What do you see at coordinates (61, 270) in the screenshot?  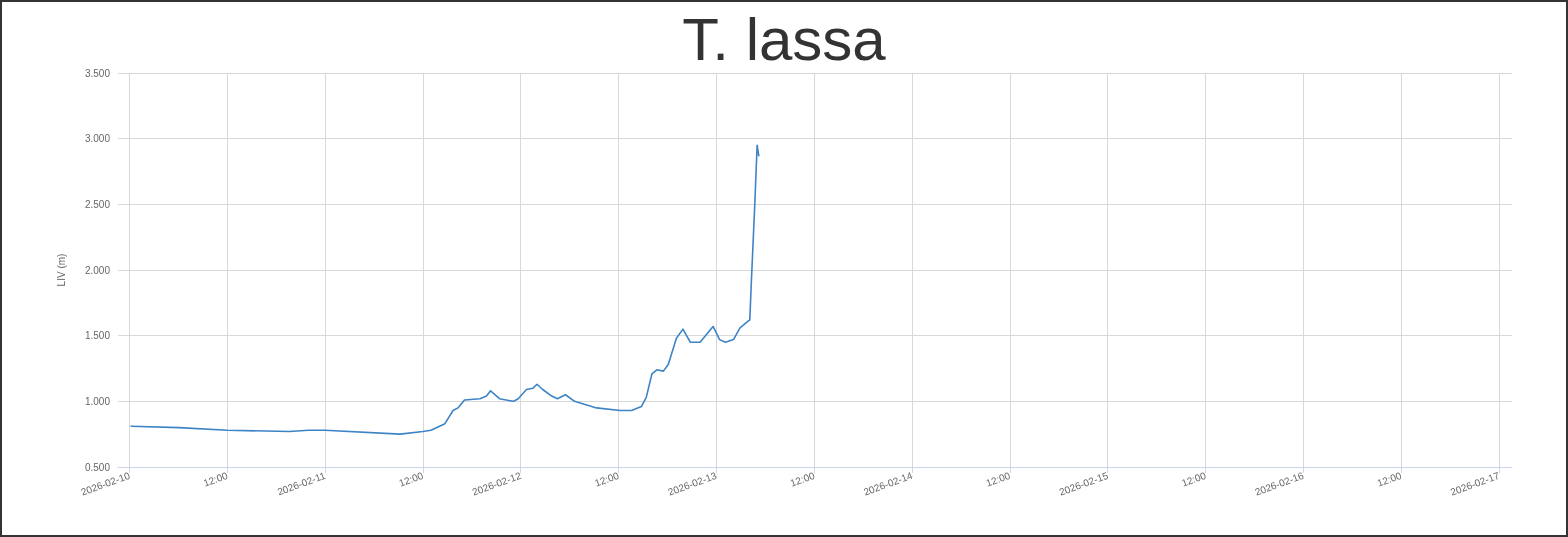 I see `y-axis-title: LIV (m)` at bounding box center [61, 270].